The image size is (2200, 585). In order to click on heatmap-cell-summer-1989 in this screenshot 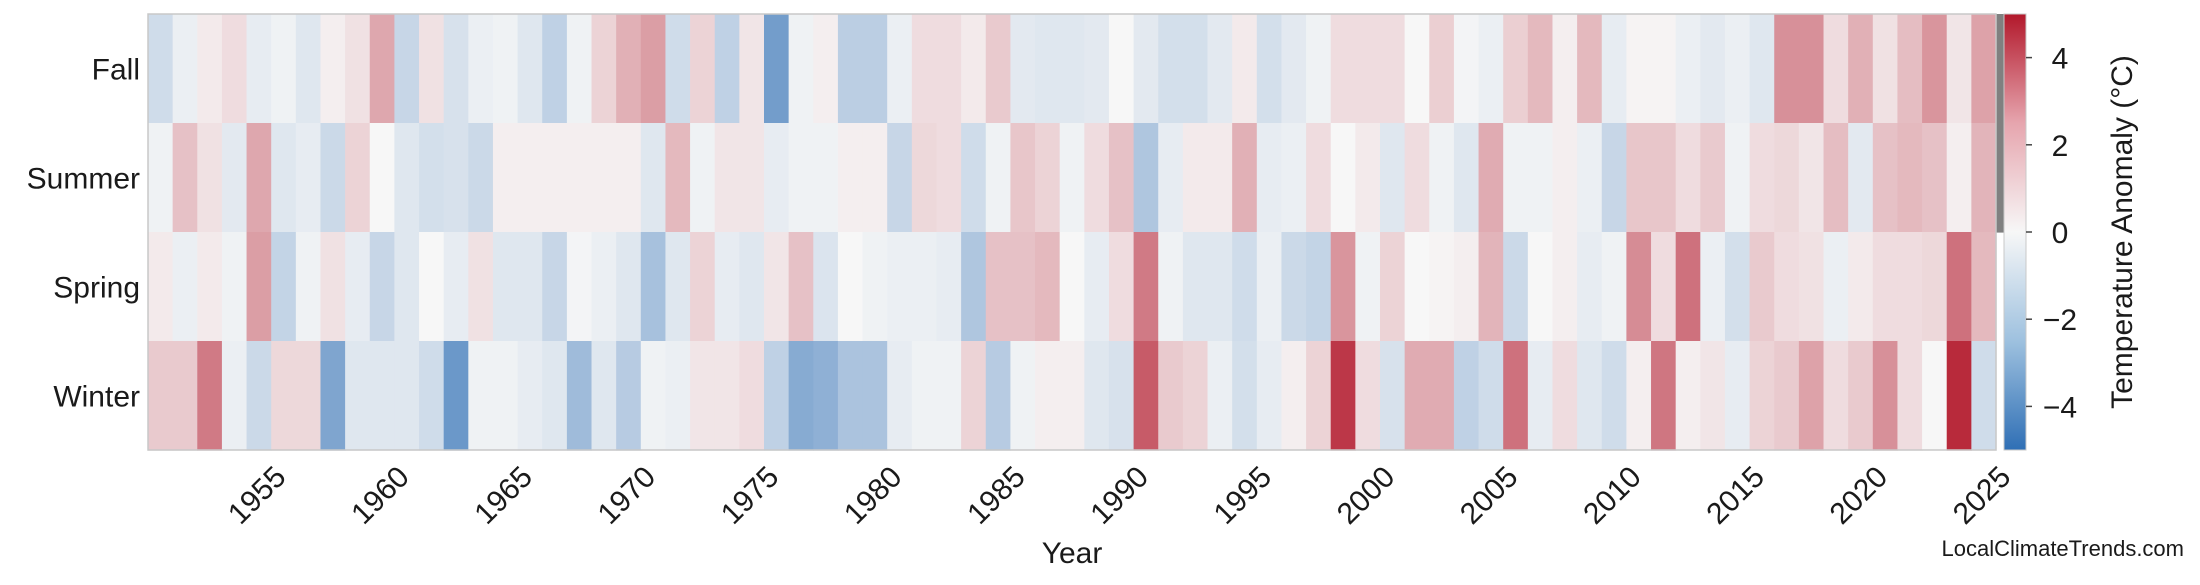, I will do `click(1097, 178)`.